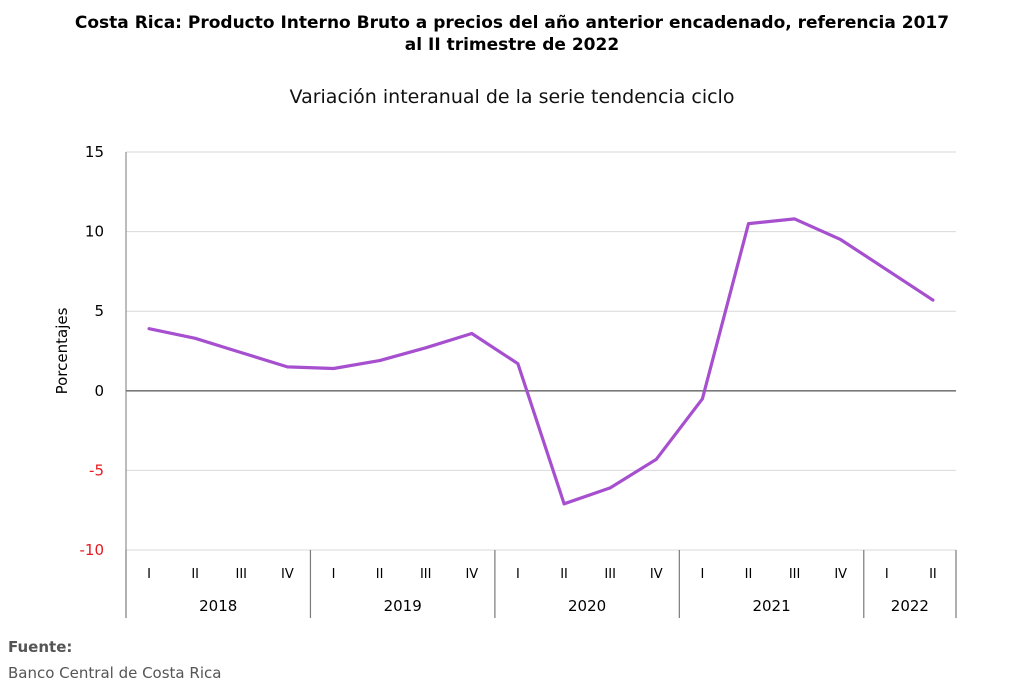 The image size is (1024, 690). Describe the element at coordinates (96, 470) in the screenshot. I see `y-tick-label: -5` at that location.